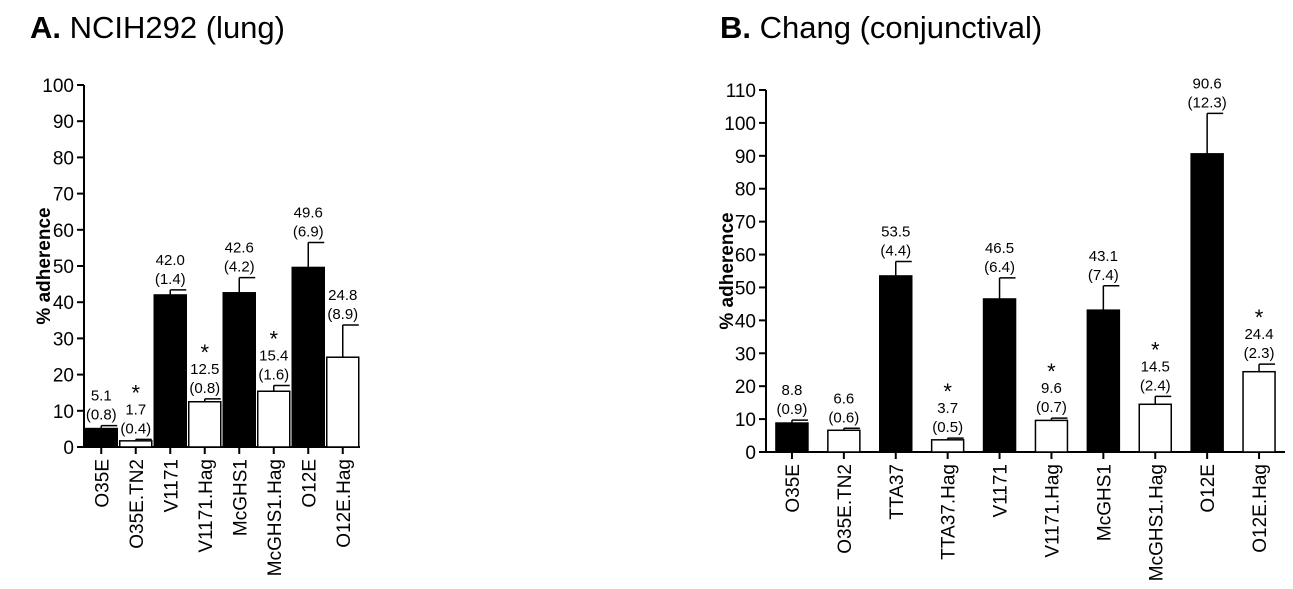 This screenshot has height=589, width=1293. What do you see at coordinates (63, 339) in the screenshot?
I see `panel-a-y-tick-label: 30` at bounding box center [63, 339].